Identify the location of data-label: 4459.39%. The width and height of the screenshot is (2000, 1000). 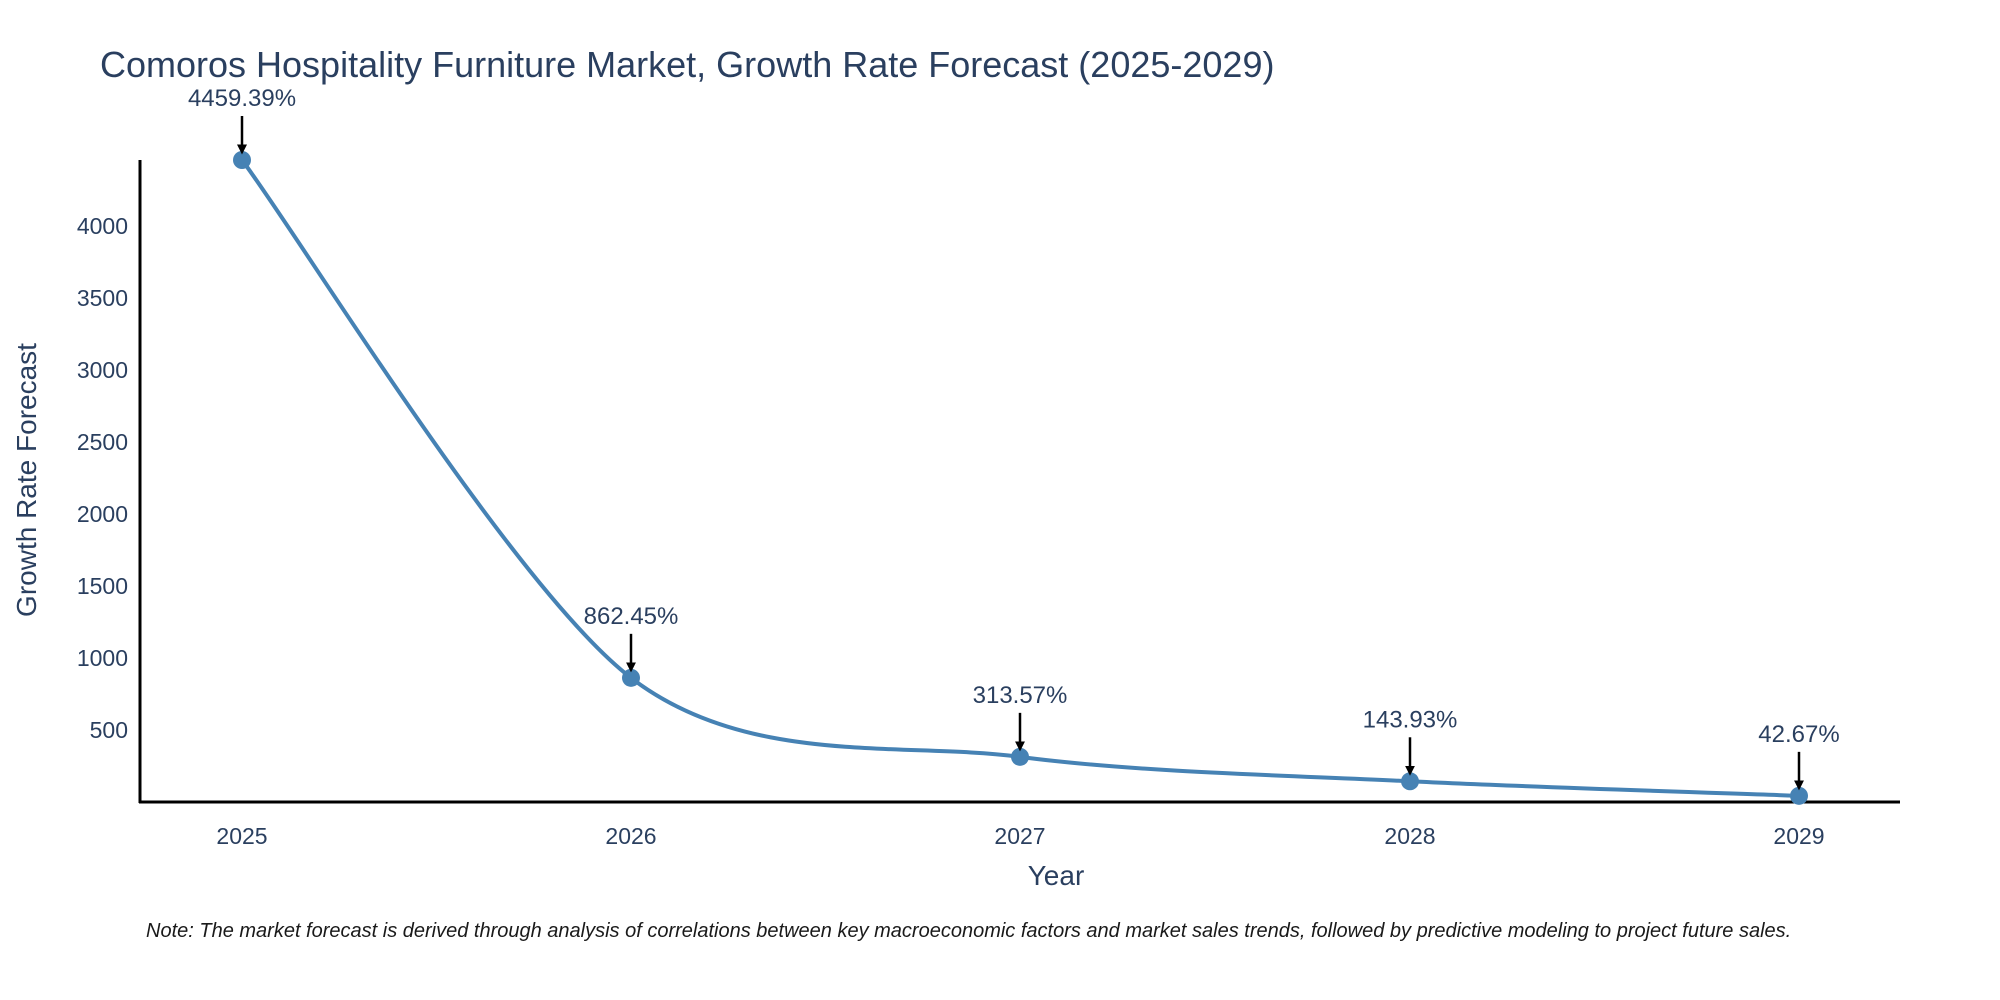
(242, 98).